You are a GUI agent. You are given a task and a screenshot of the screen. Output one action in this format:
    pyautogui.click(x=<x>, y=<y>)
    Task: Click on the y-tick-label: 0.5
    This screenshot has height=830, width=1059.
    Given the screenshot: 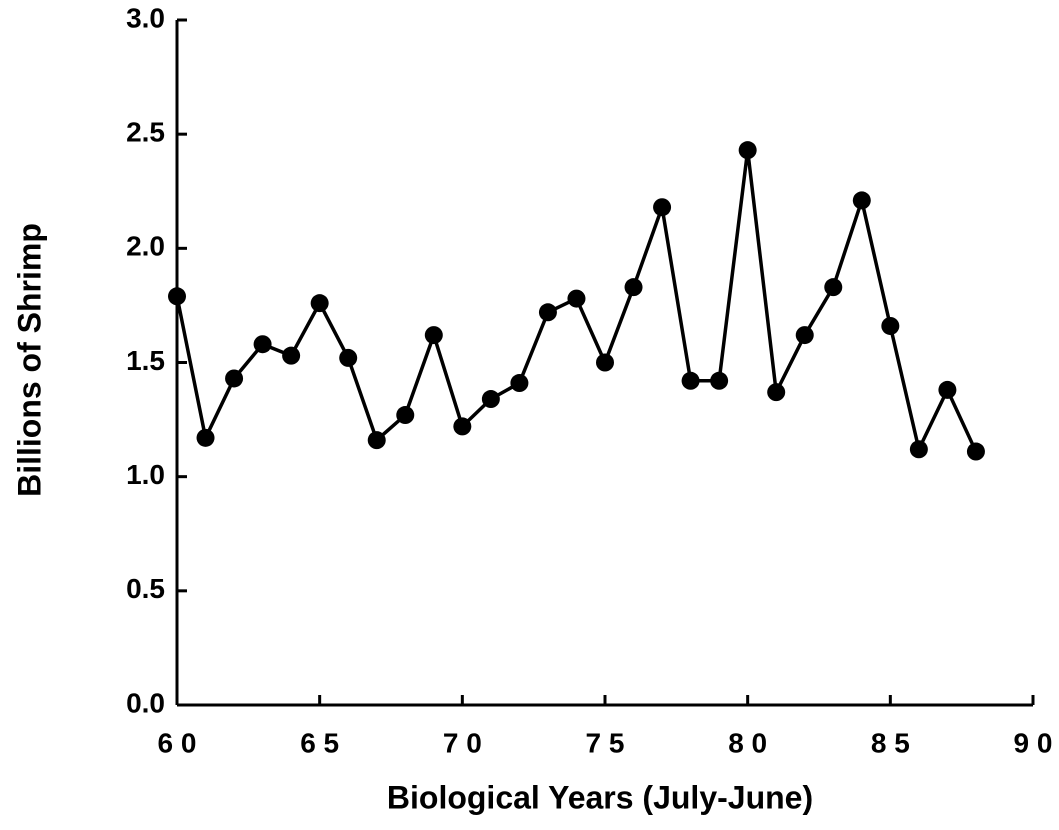 What is the action you would take?
    pyautogui.click(x=145, y=588)
    